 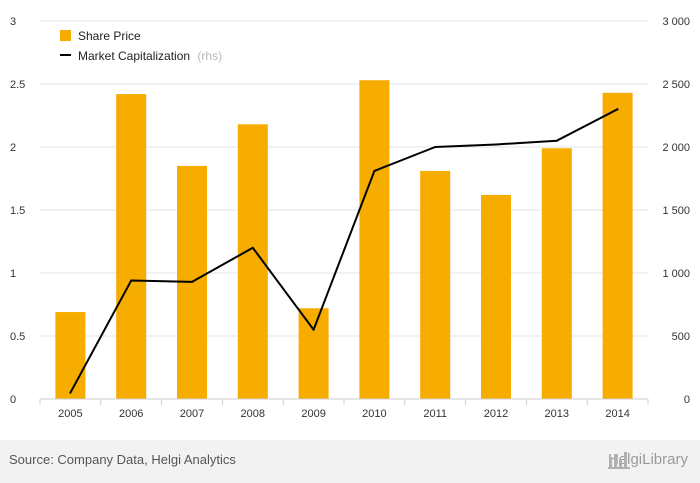 What do you see at coordinates (435, 284) in the screenshot?
I see `bar-2011` at bounding box center [435, 284].